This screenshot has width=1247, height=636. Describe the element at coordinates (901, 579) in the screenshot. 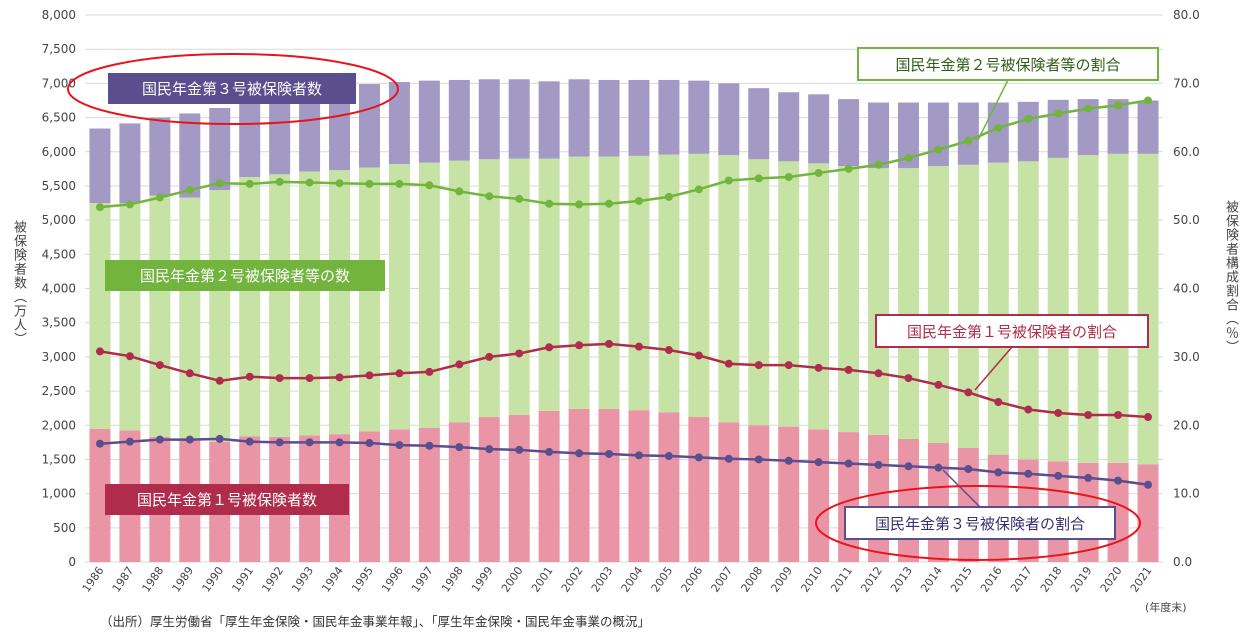

I see `x-tick-label: 2013` at that location.